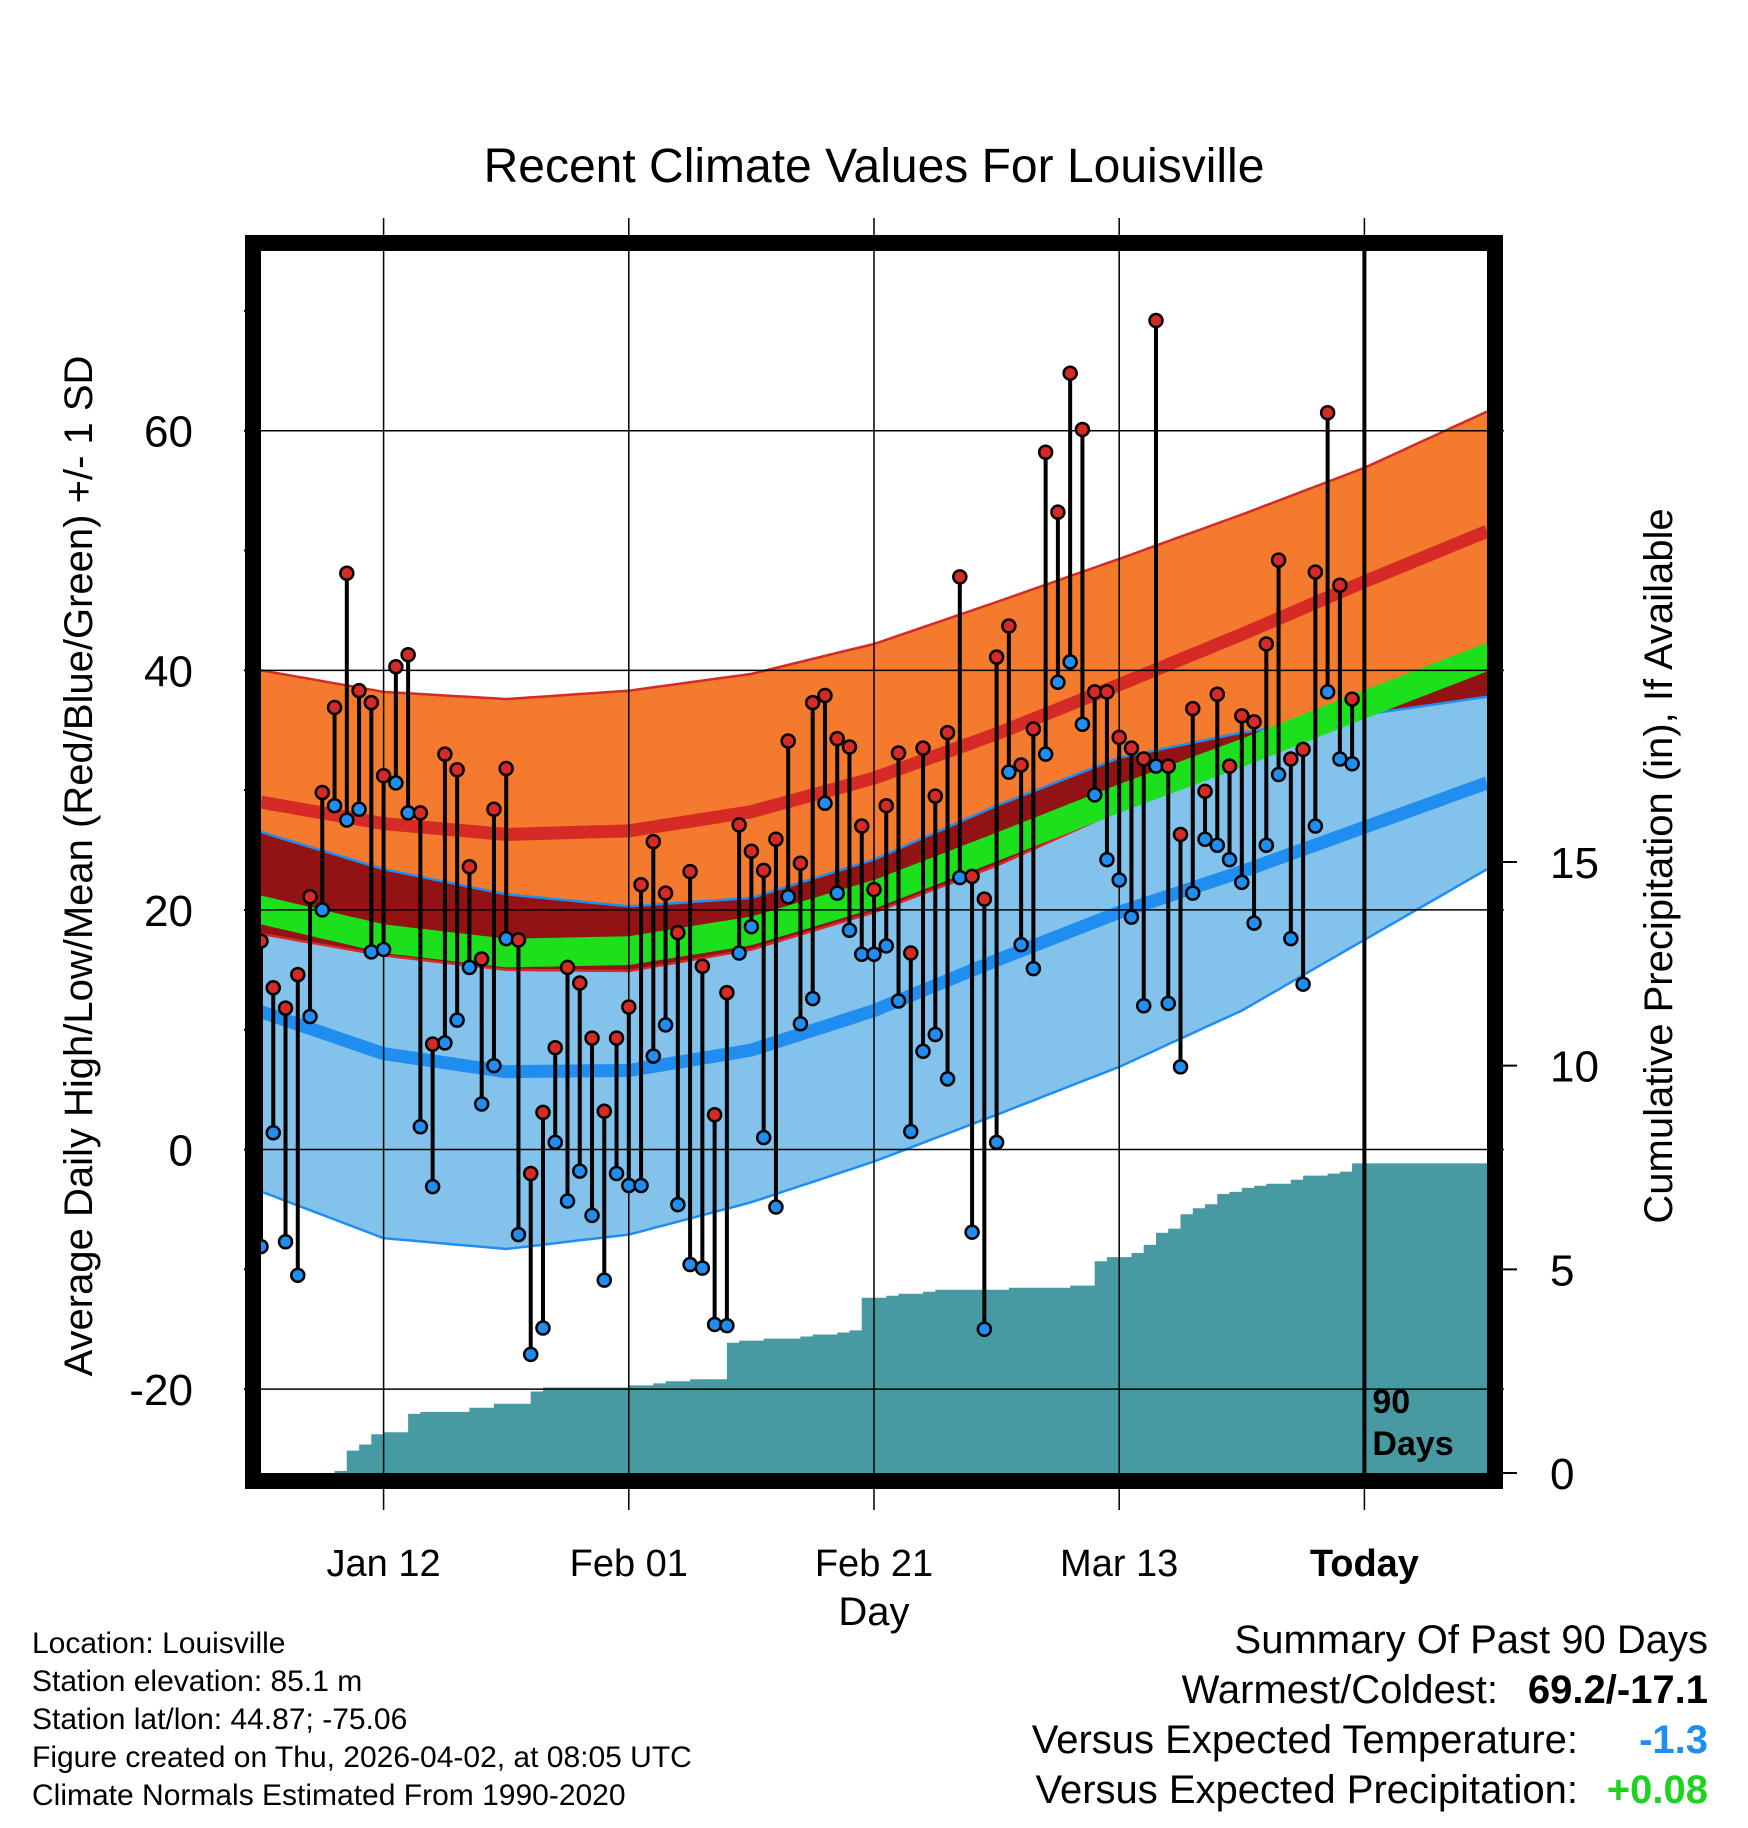  What do you see at coordinates (1657, 1790) in the screenshot?
I see `summary-precip-value: +0.08` at bounding box center [1657, 1790].